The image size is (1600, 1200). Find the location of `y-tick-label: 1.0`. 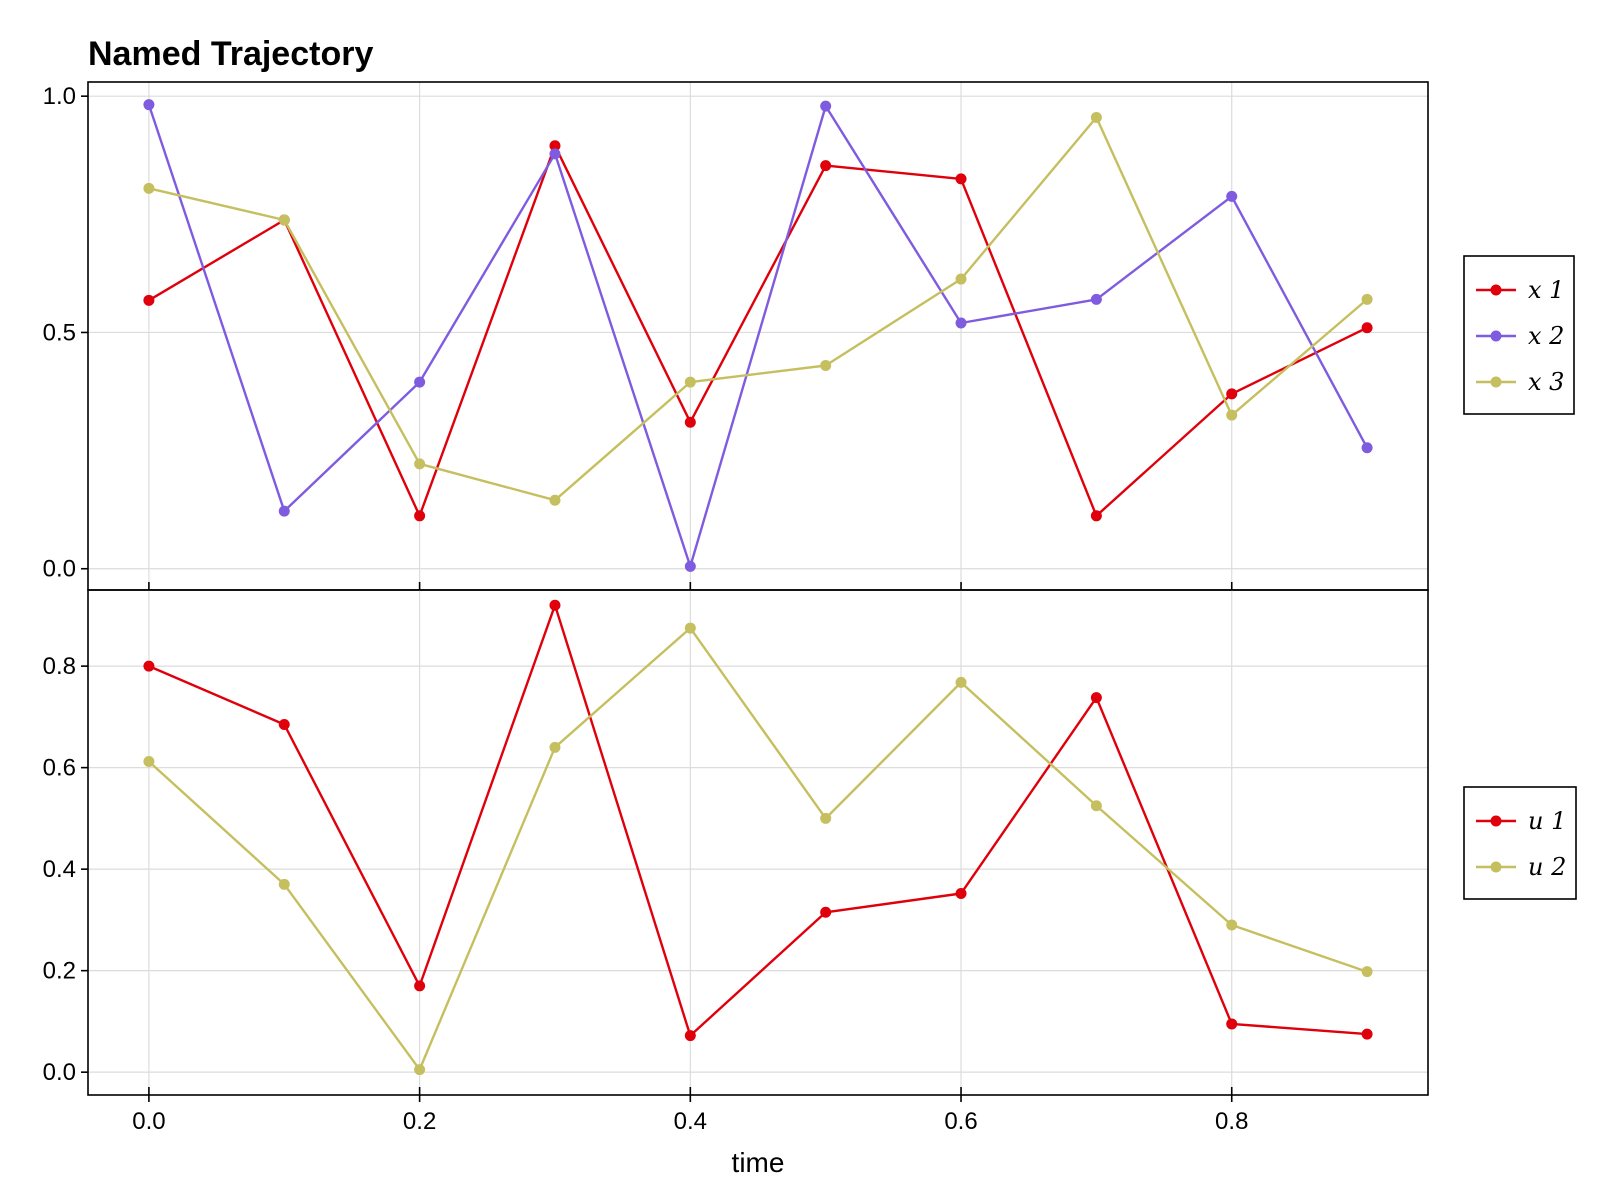

y-tick-label: 1.0 is located at coordinates (59, 96).